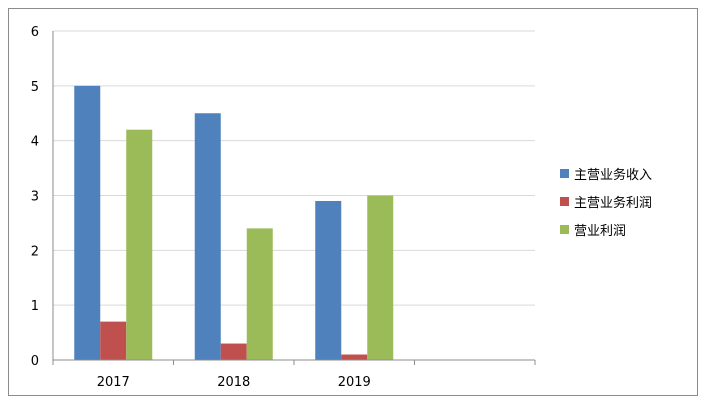 The image size is (708, 408). Describe the element at coordinates (35, 32) in the screenshot. I see `y-tick-label: 6` at that location.